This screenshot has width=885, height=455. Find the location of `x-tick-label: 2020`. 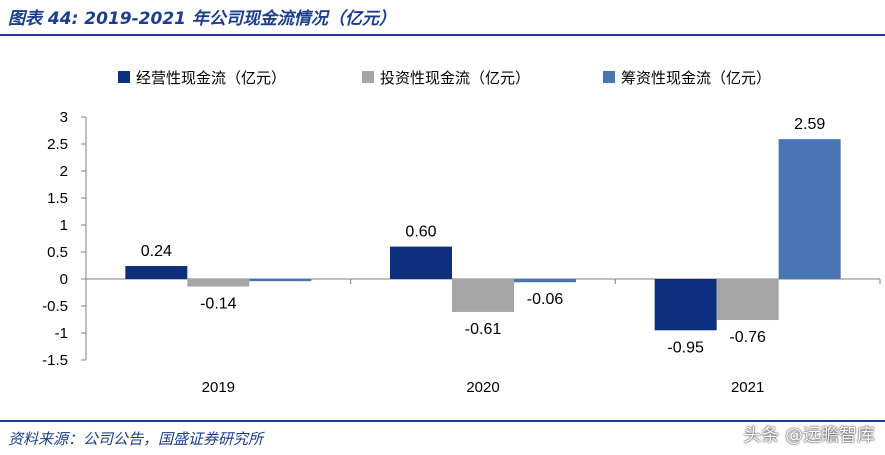

x-tick-label: 2020 is located at coordinates (482, 387).